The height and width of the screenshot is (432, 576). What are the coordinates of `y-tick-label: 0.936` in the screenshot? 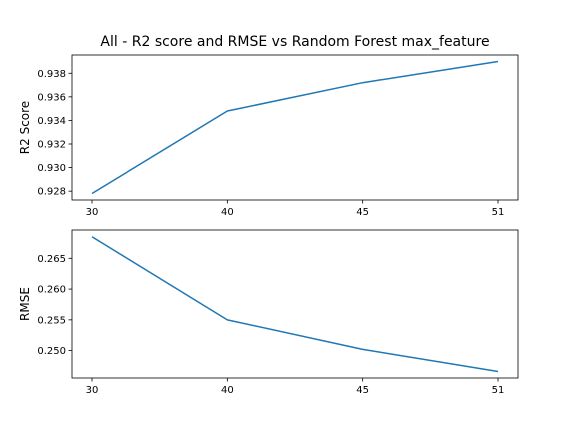 It's located at (51, 97).